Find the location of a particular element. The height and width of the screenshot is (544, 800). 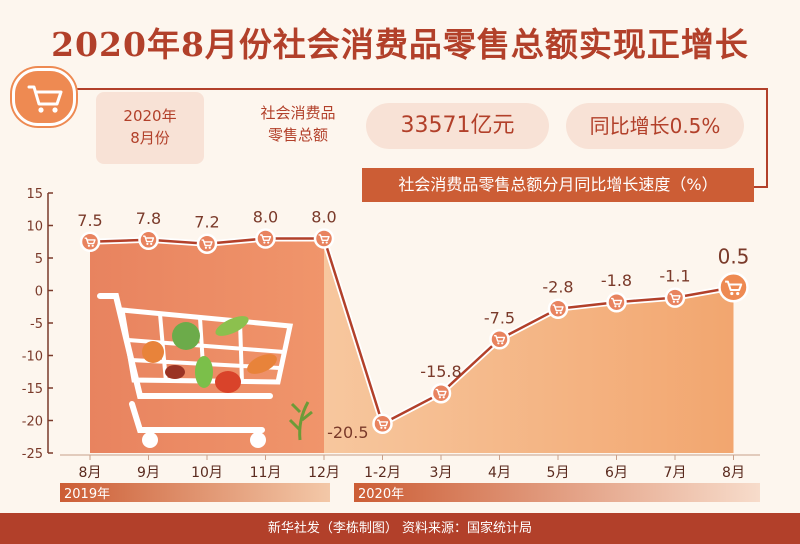

data-label: -15.8 is located at coordinates (440, 371).